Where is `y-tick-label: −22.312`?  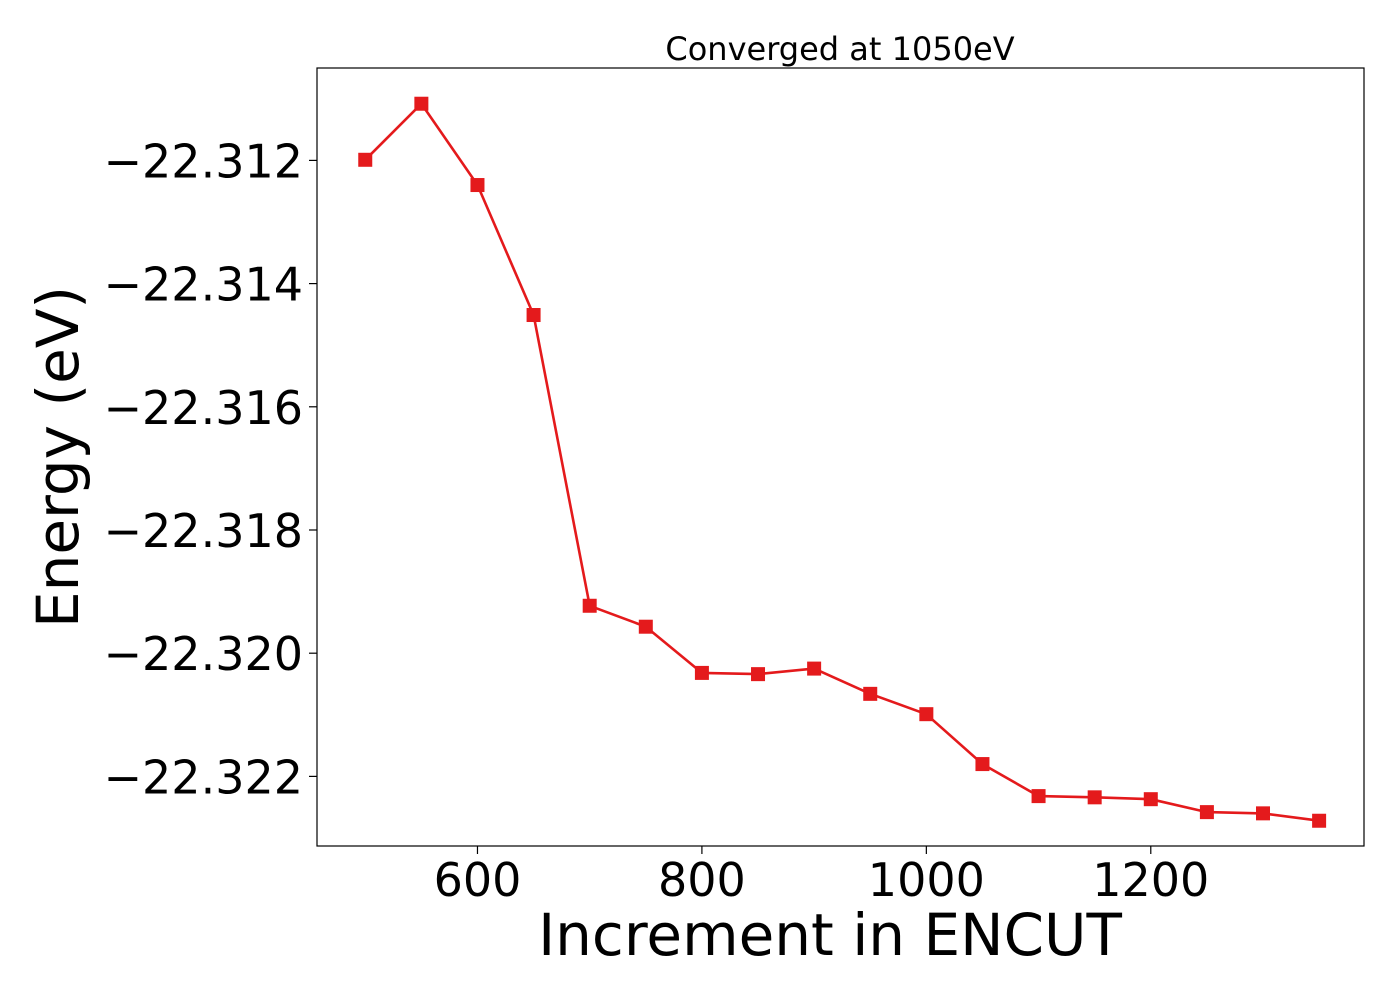
y-tick-label: −22.312 is located at coordinates (204, 161).